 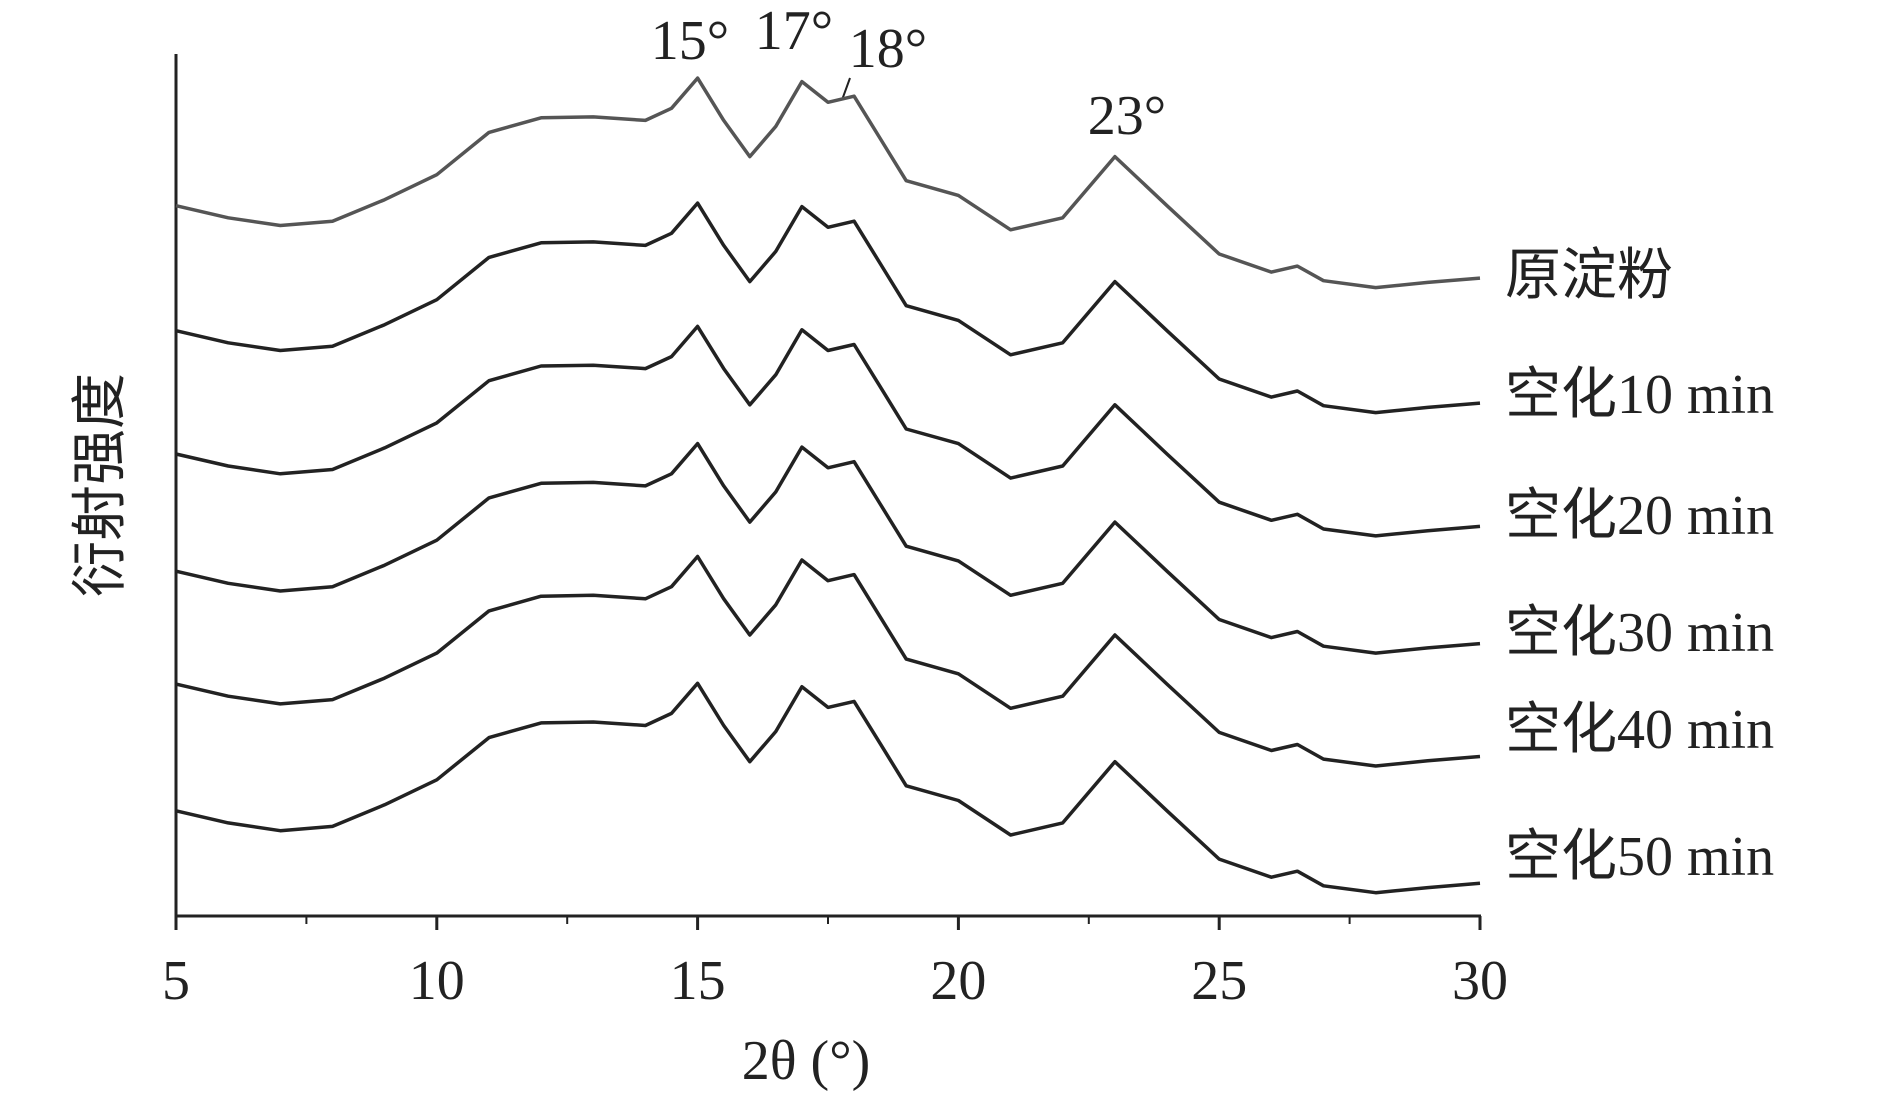 I want to click on x-tick-label: 10, so click(x=437, y=981).